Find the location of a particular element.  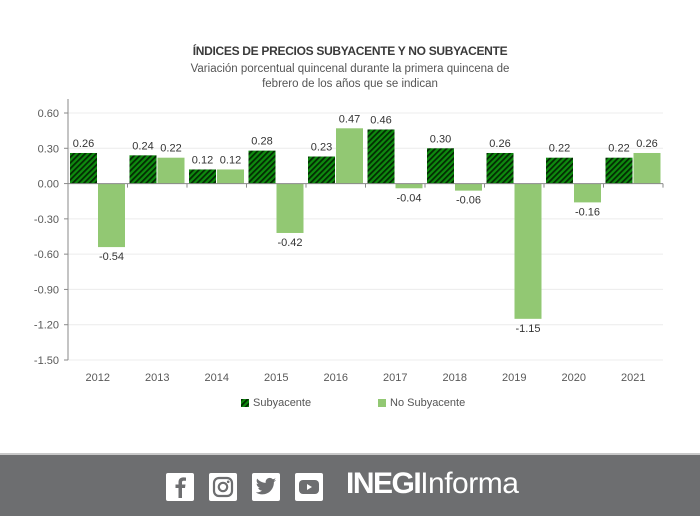

data-label: 0.47 is located at coordinates (349, 119).